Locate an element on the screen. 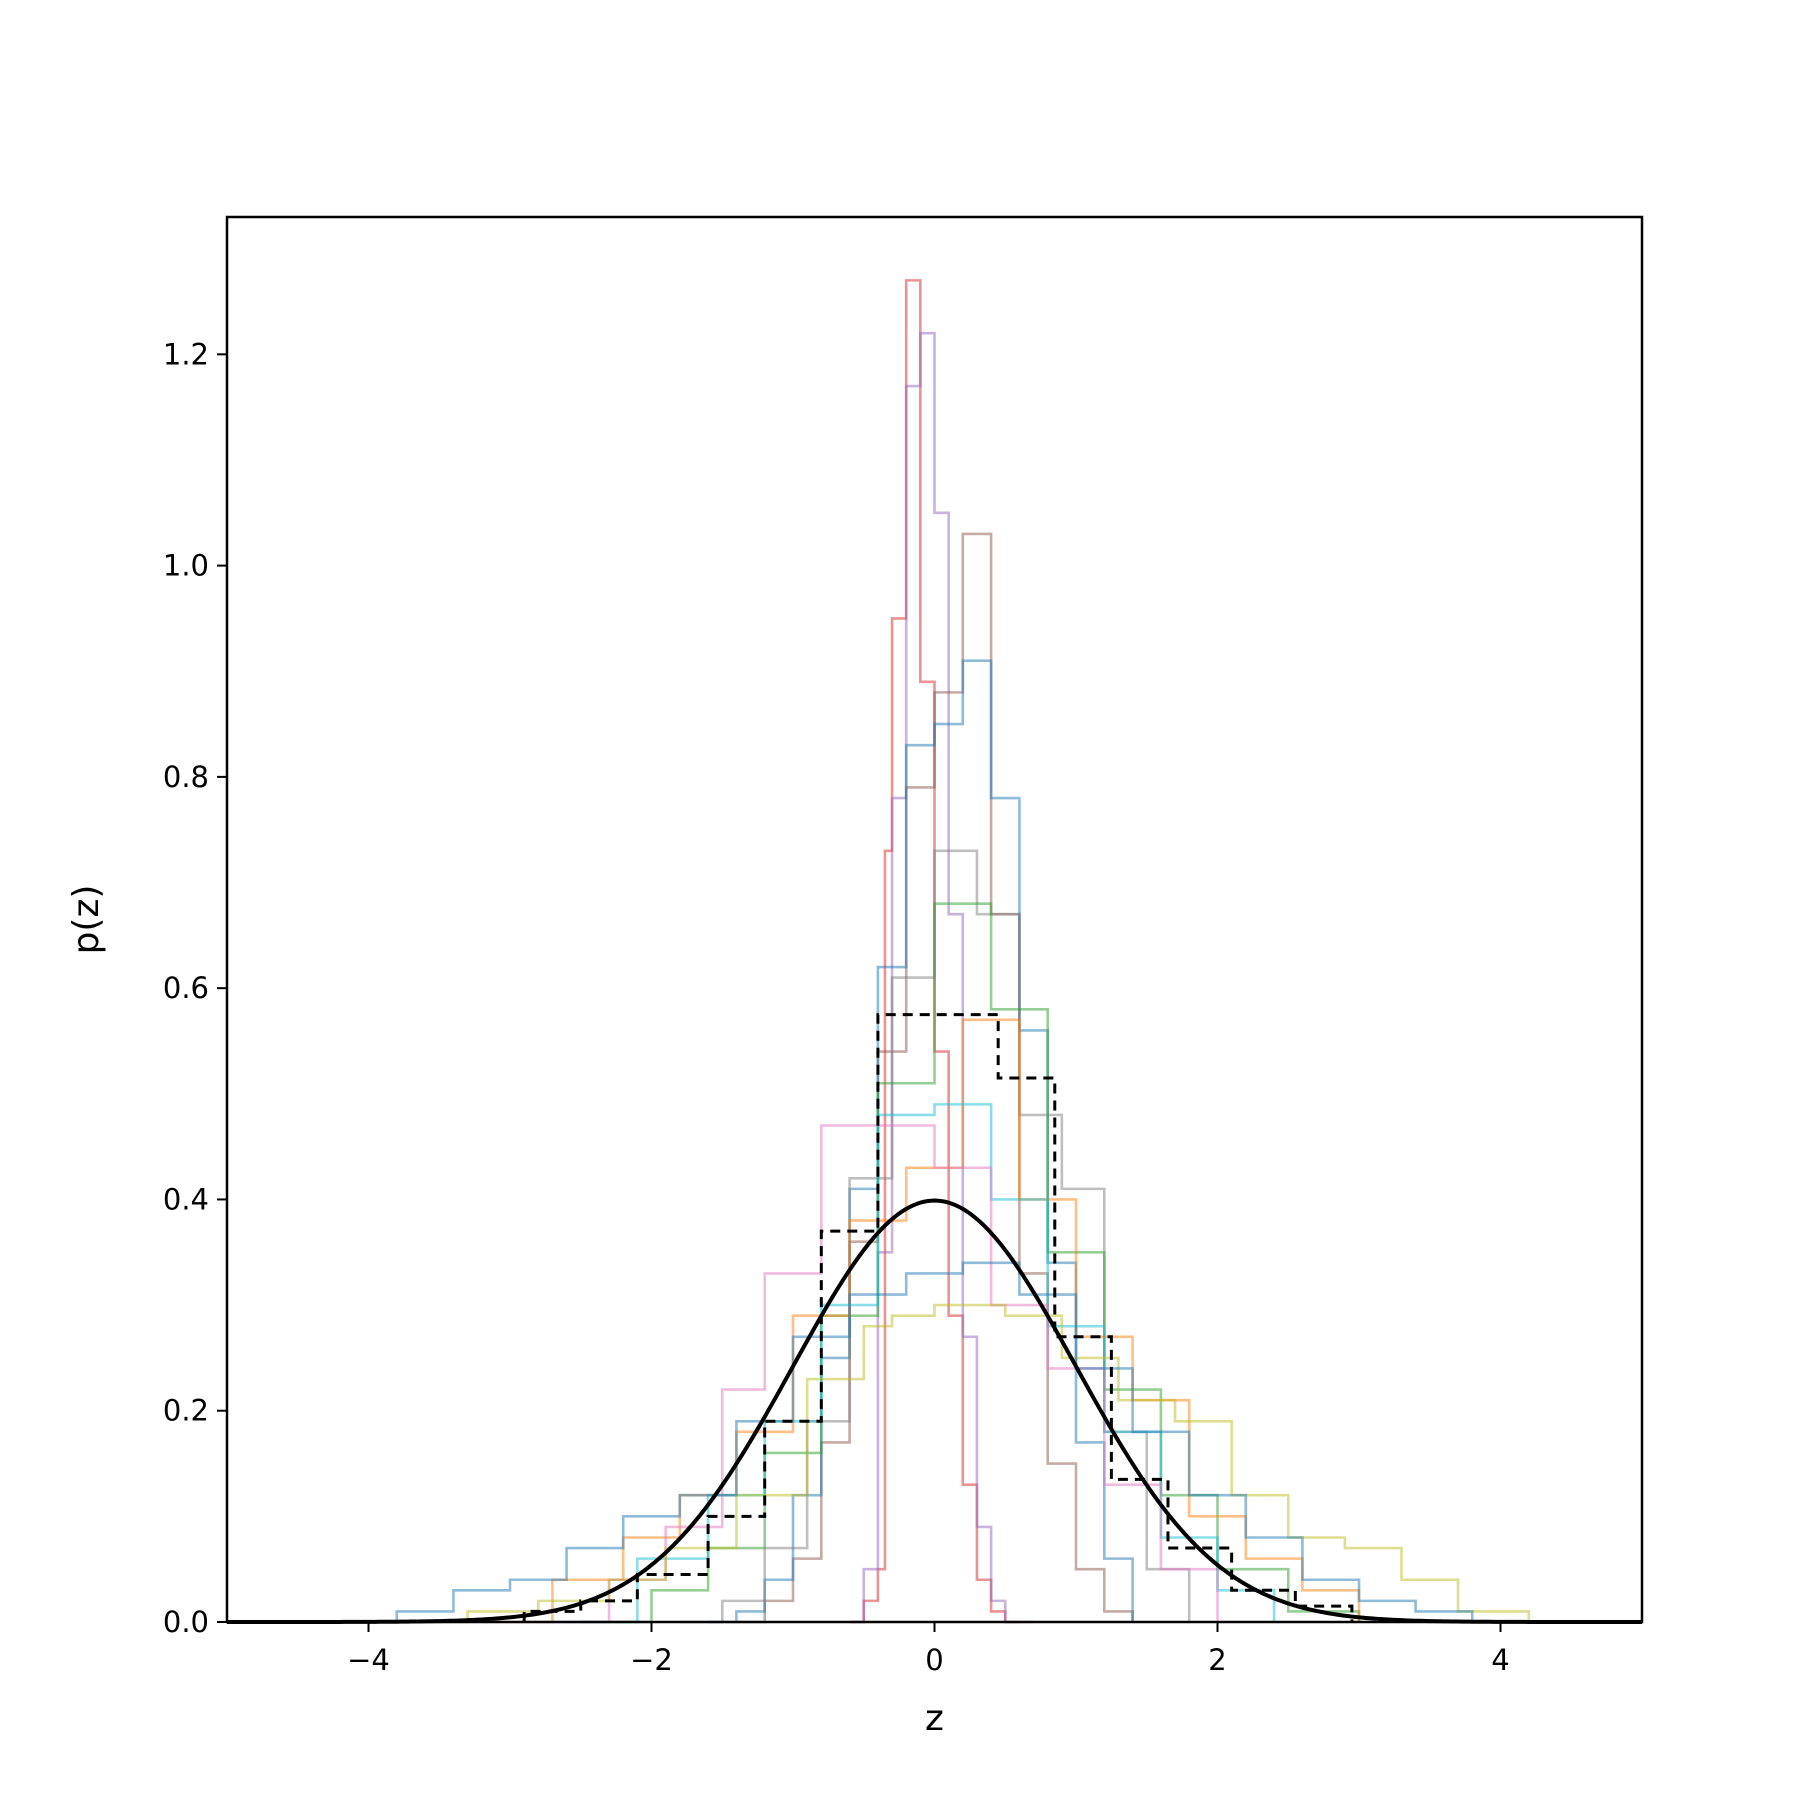 This screenshot has width=1800, height=1800. y-axis-label: p(z) is located at coordinates (86, 920).